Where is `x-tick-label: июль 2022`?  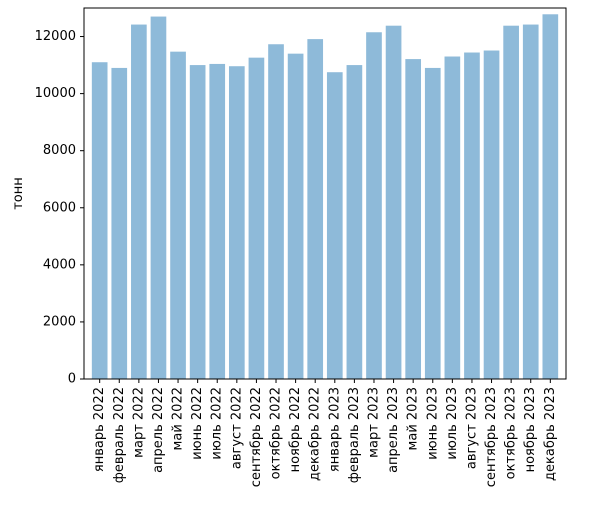
x-tick-label: июль 2022 is located at coordinates (217, 423).